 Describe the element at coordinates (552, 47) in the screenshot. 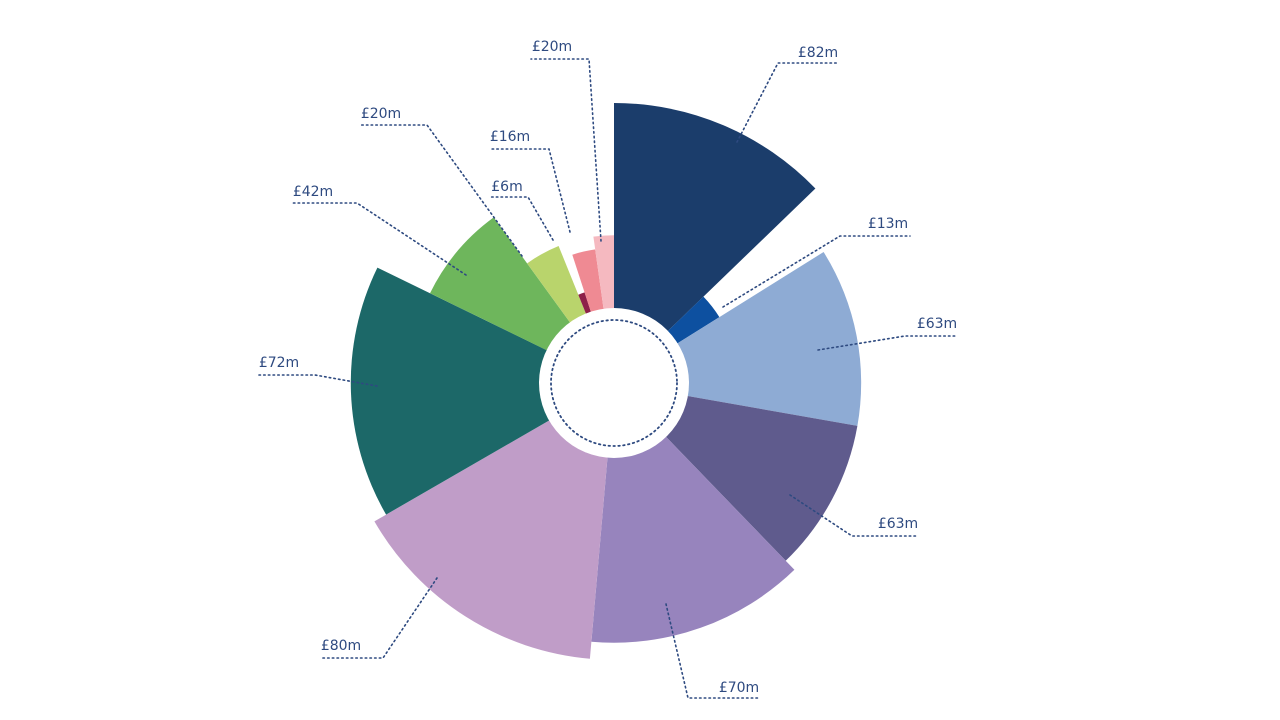

I see `value-label-12: £20m` at that location.